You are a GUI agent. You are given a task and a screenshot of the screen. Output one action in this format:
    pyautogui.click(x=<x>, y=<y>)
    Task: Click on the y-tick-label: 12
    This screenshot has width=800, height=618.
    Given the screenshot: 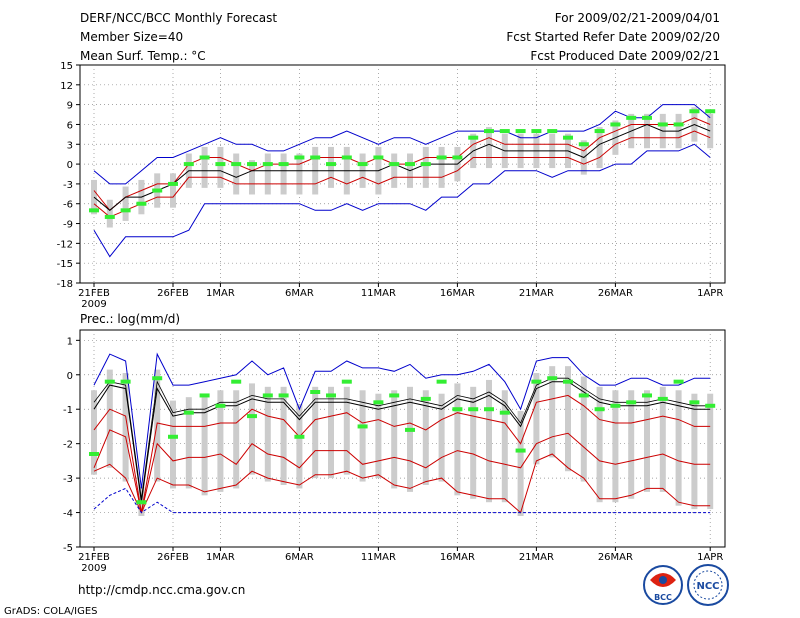 What is the action you would take?
    pyautogui.click(x=66, y=86)
    